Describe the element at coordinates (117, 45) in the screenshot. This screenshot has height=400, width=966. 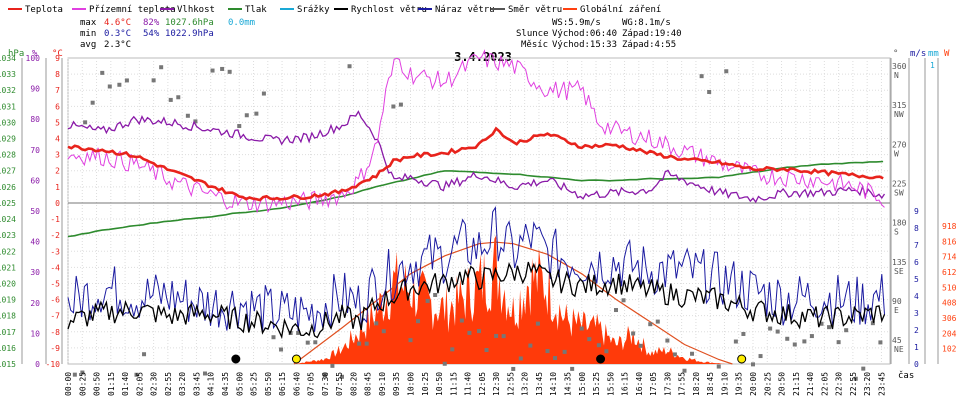
I see `stat-avg-temp: 2.3°C` at that location.